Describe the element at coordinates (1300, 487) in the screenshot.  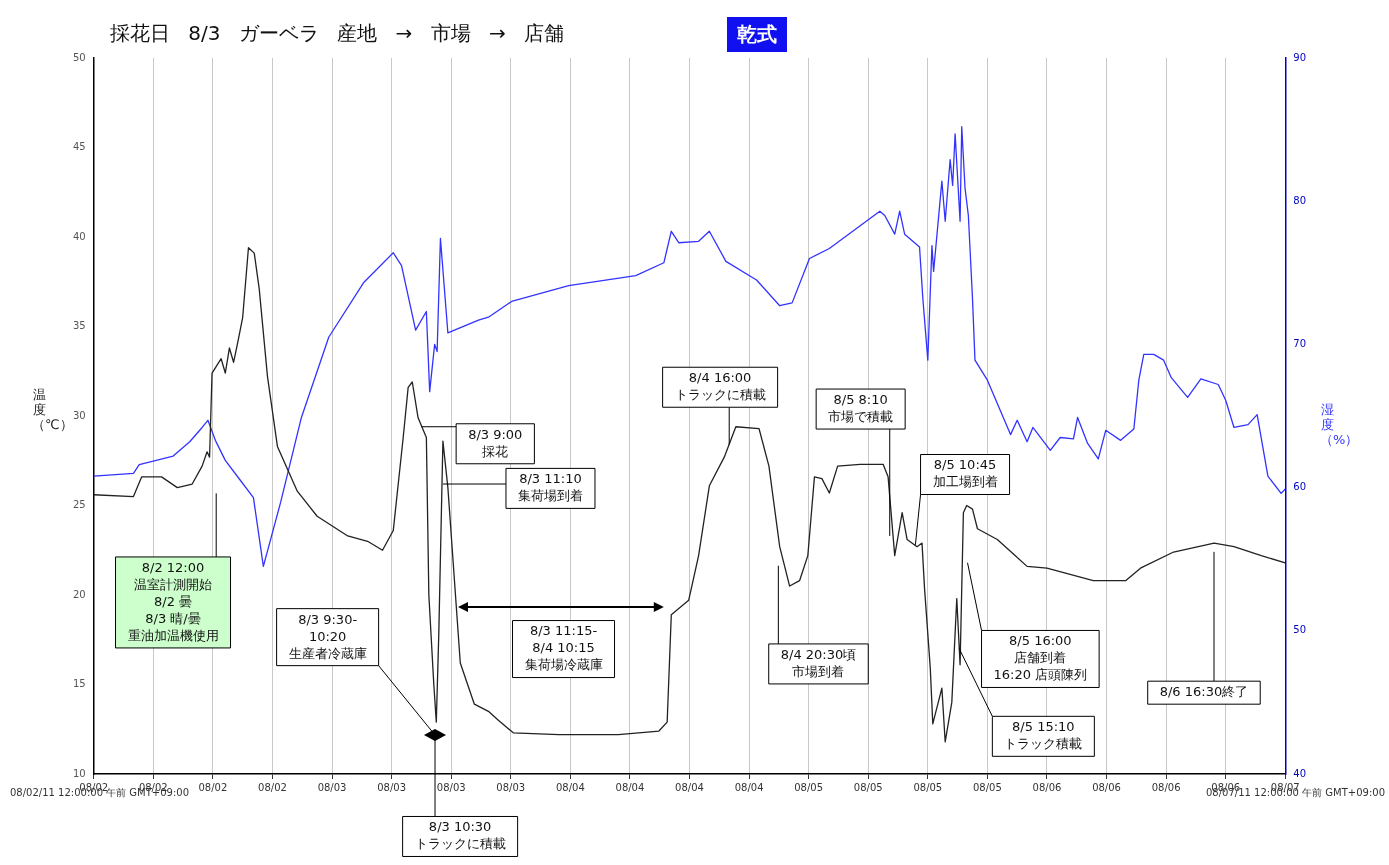
I see `y2-tick-label: 60` at that location.